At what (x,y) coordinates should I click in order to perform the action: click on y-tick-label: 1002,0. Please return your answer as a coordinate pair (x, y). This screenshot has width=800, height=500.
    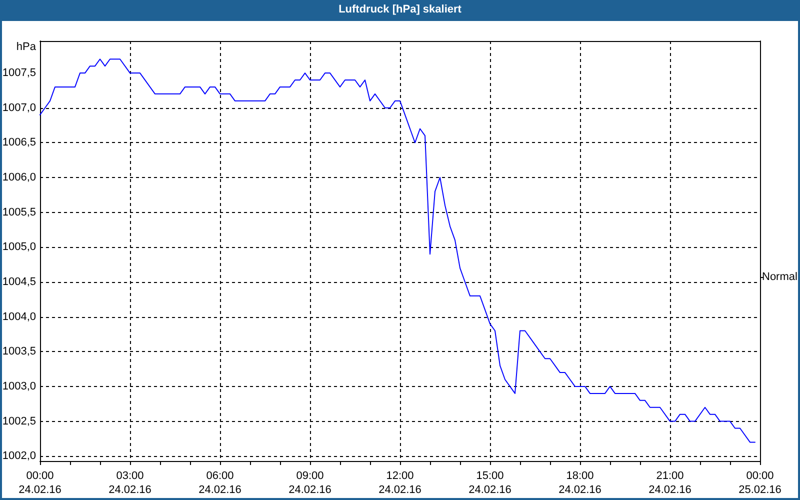
    Looking at the image, I should click on (19, 456).